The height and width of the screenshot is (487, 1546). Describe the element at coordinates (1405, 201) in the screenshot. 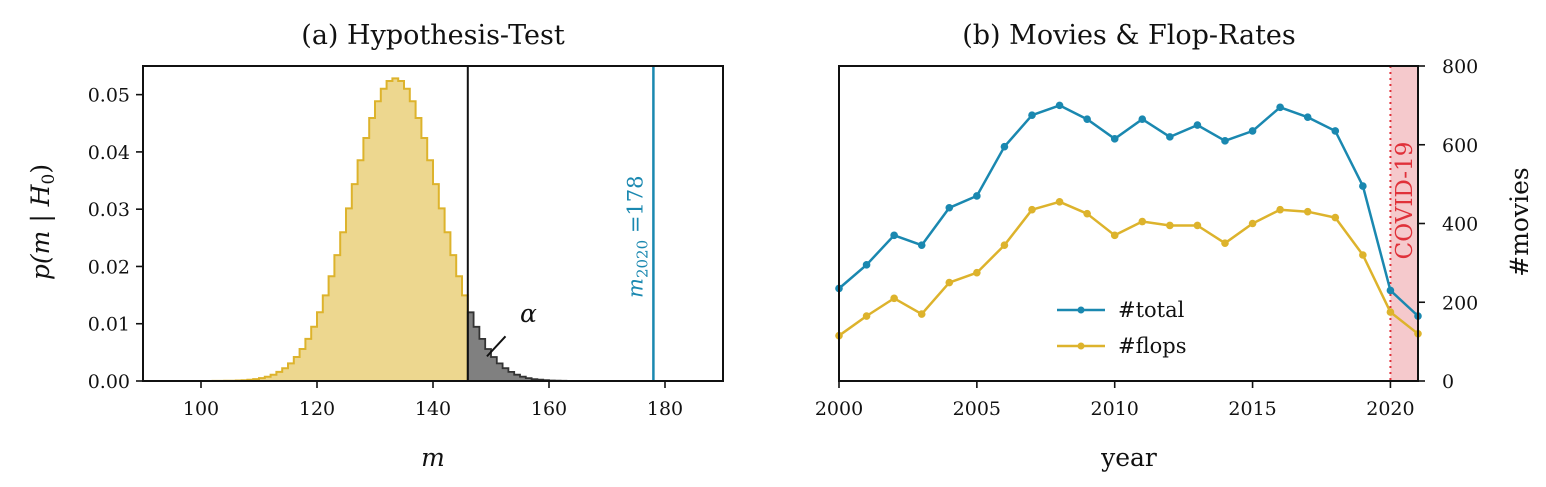

I see `covid-label: COVID-19` at that location.